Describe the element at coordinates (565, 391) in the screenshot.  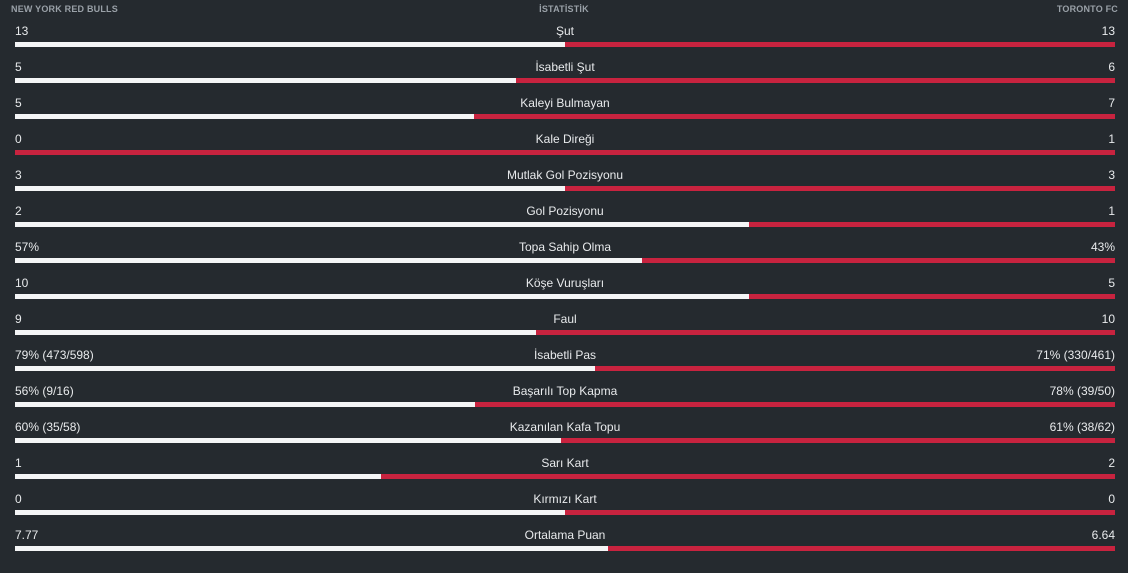
I see `stat-label: Başarılı Top Kapma` at that location.